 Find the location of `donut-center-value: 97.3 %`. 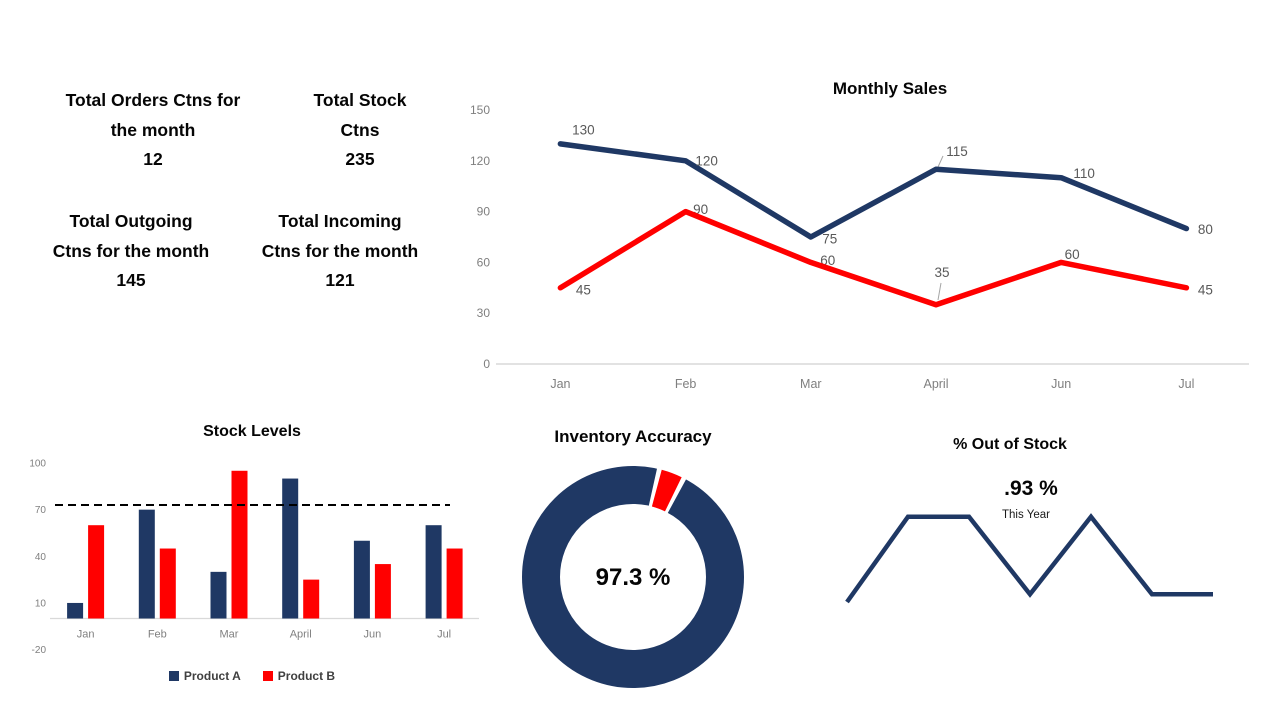

donut-center-value: 97.3 % is located at coordinates (633, 577).